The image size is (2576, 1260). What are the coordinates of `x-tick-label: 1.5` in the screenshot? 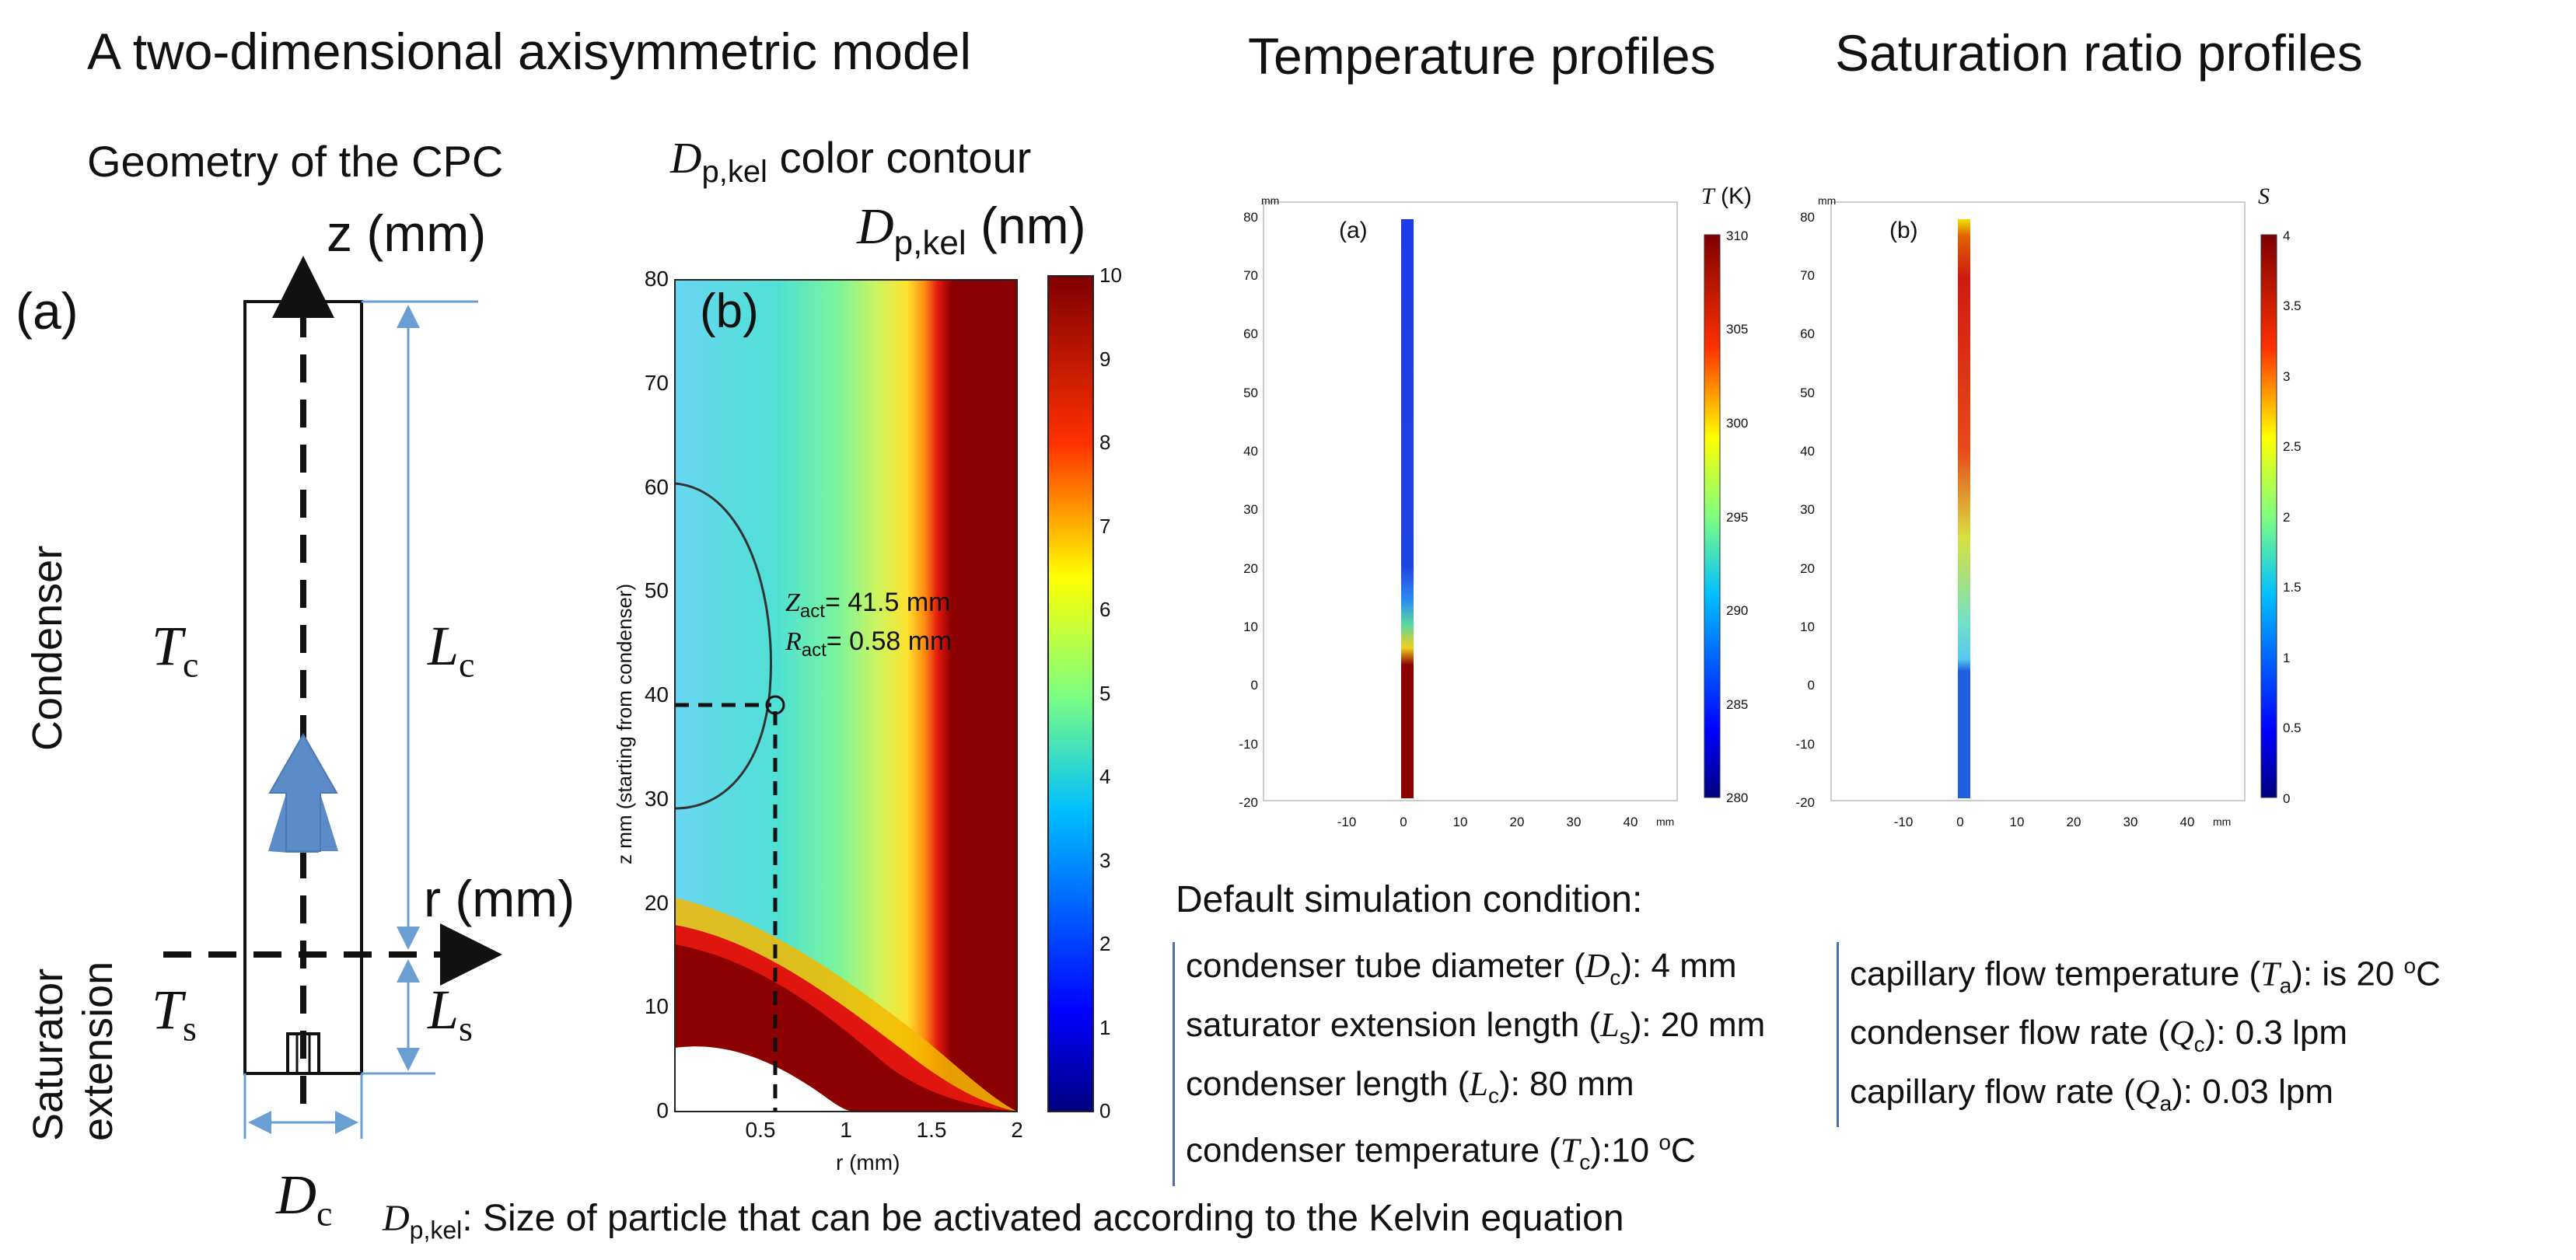 It's located at (931, 1130).